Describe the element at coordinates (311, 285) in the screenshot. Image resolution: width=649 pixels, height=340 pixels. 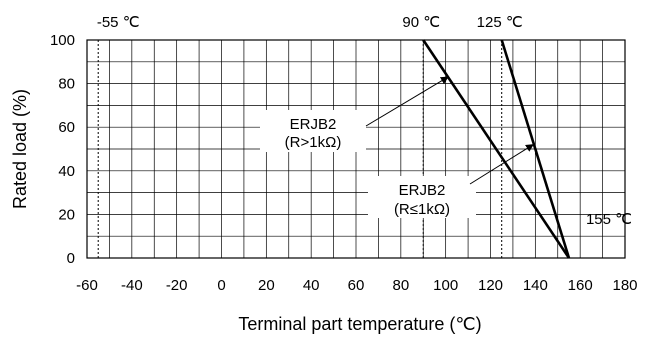
I see `x-tick-label: 40` at that location.